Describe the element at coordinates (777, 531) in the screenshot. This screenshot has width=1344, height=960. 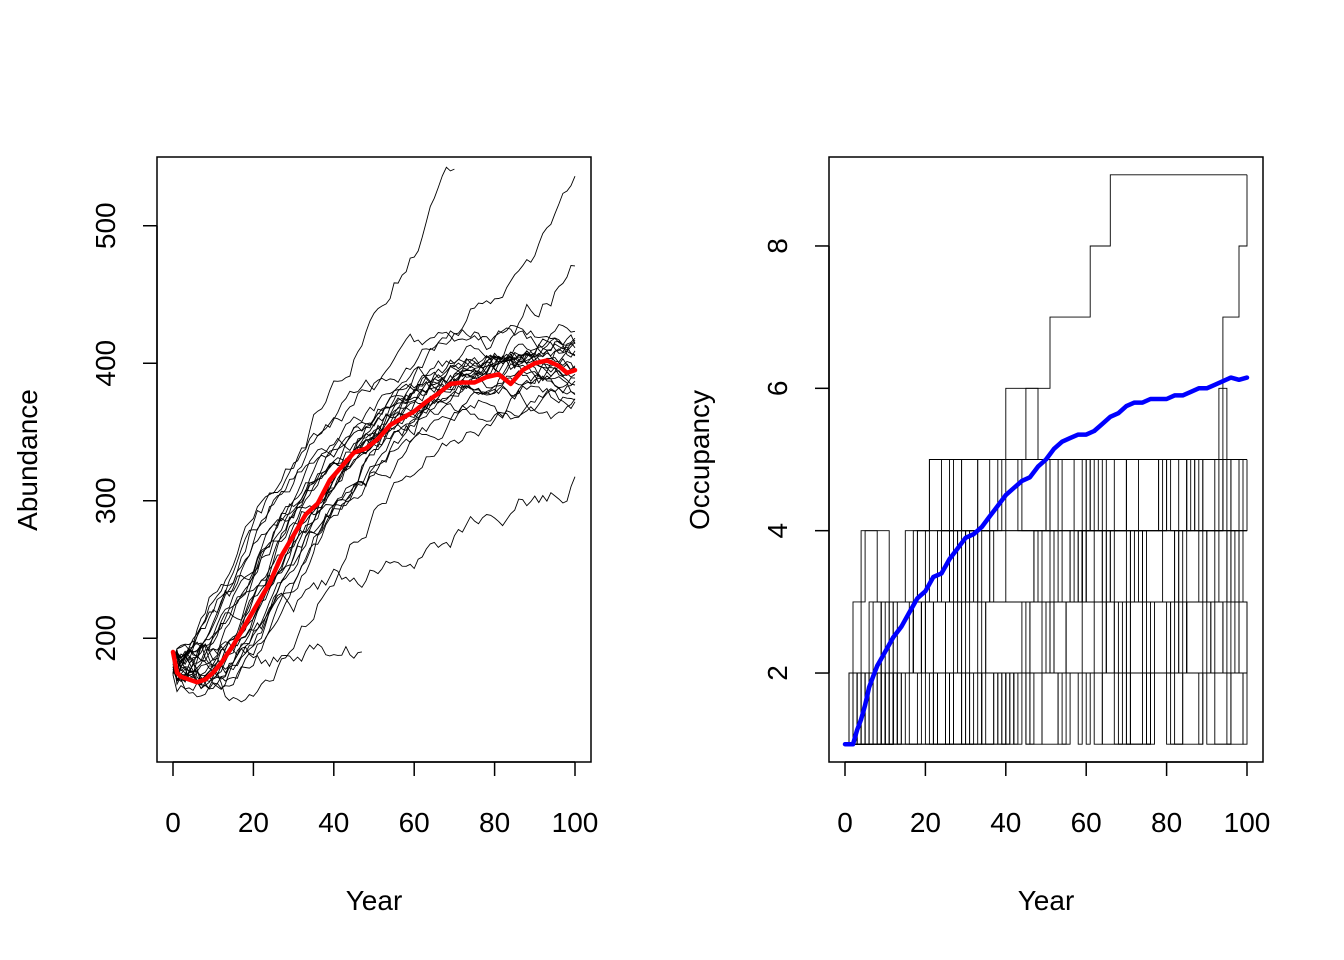
I see `y-tick-label: 4` at that location.